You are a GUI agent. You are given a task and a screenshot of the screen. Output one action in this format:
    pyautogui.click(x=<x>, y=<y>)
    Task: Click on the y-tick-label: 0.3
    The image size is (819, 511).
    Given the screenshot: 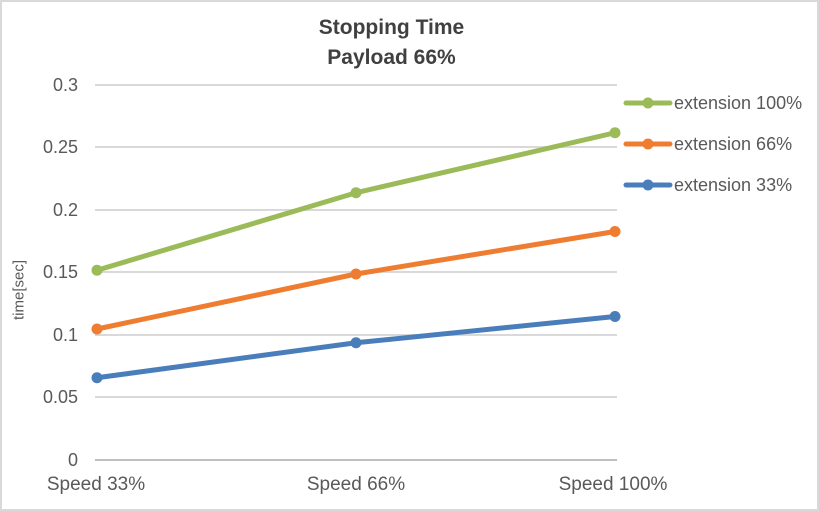 What is the action you would take?
    pyautogui.click(x=65, y=85)
    